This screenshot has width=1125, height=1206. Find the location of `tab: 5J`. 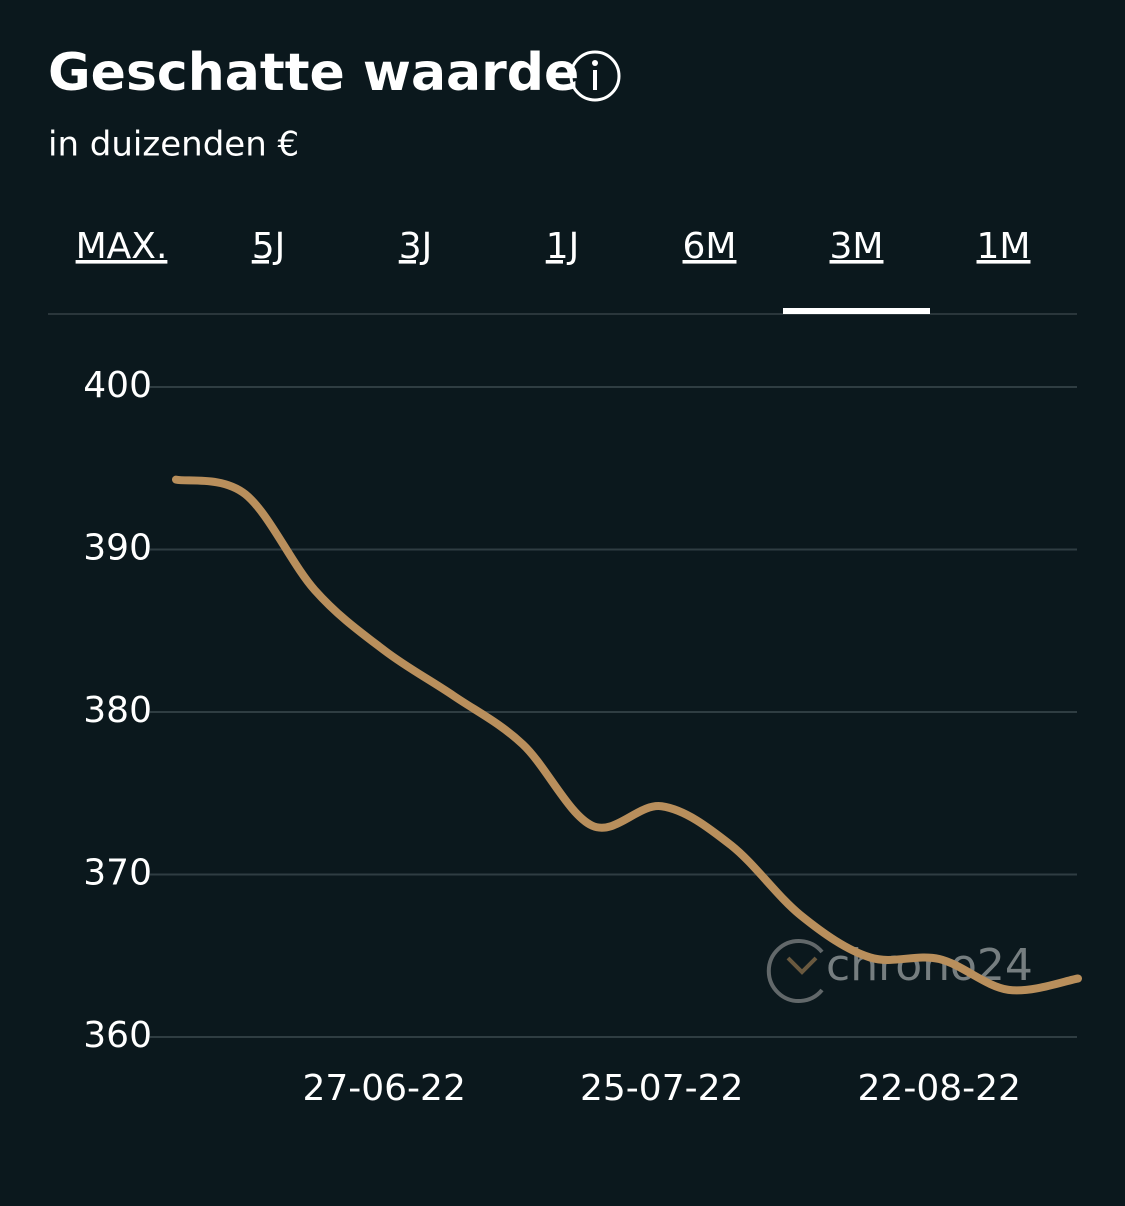

tab: 5J is located at coordinates (269, 246).